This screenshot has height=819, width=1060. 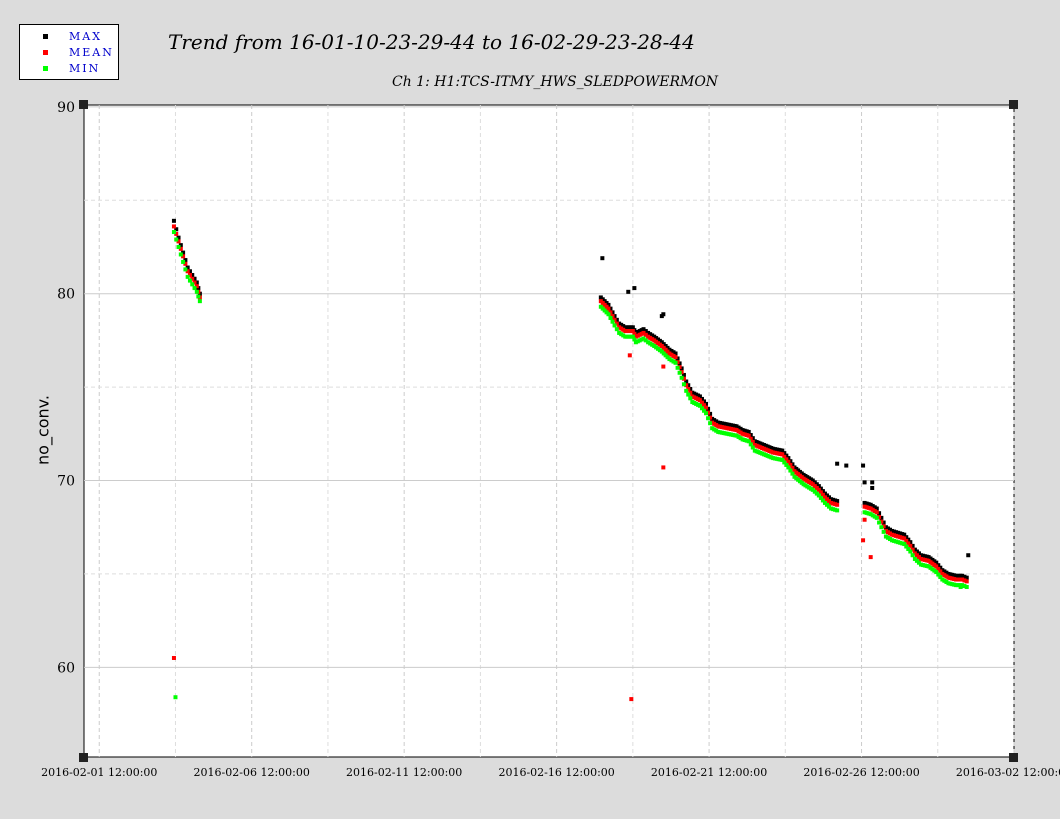 What do you see at coordinates (66, 295) in the screenshot?
I see `y-tick-label: 80` at bounding box center [66, 295].